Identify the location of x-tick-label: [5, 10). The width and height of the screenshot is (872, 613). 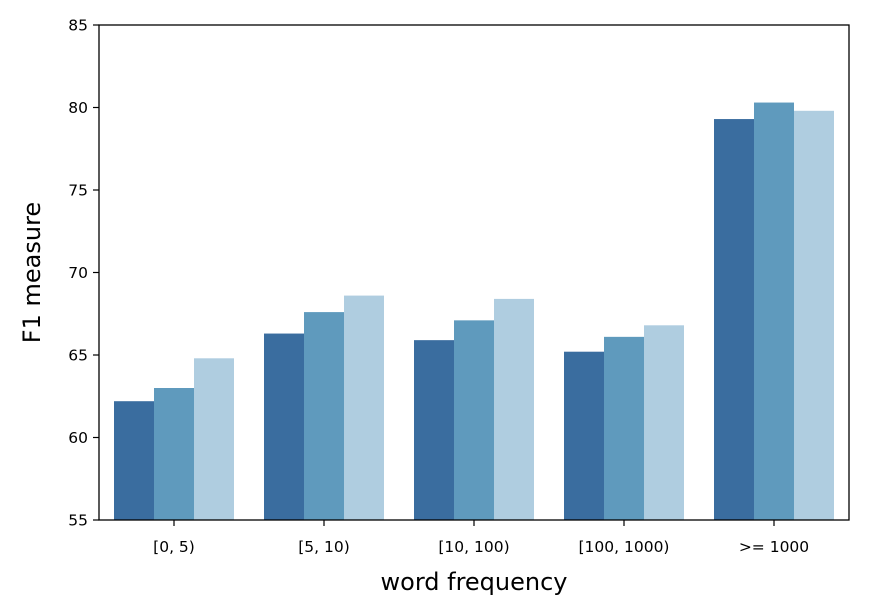
(324, 547).